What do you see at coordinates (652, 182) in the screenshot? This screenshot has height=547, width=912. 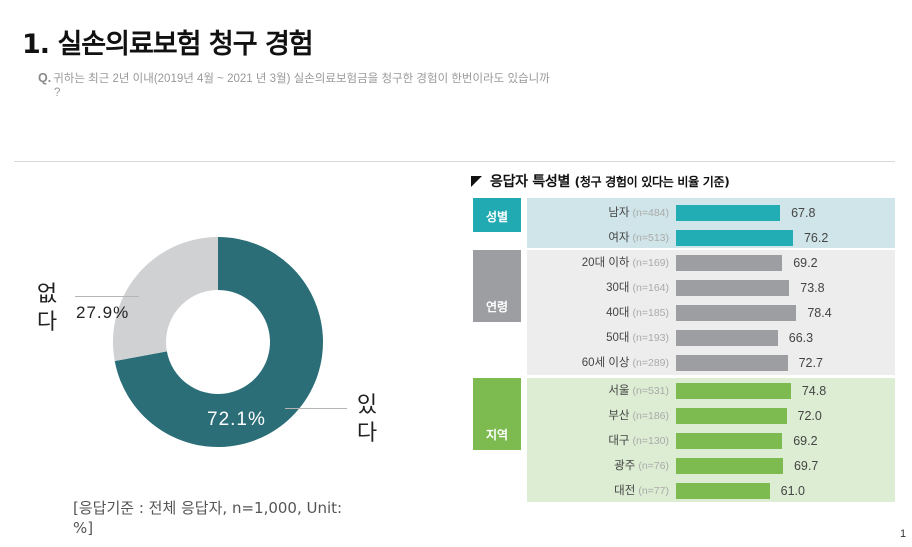 I see `breakdown-subtitle: (청구 경험이 있다는 비율 기준)` at bounding box center [652, 182].